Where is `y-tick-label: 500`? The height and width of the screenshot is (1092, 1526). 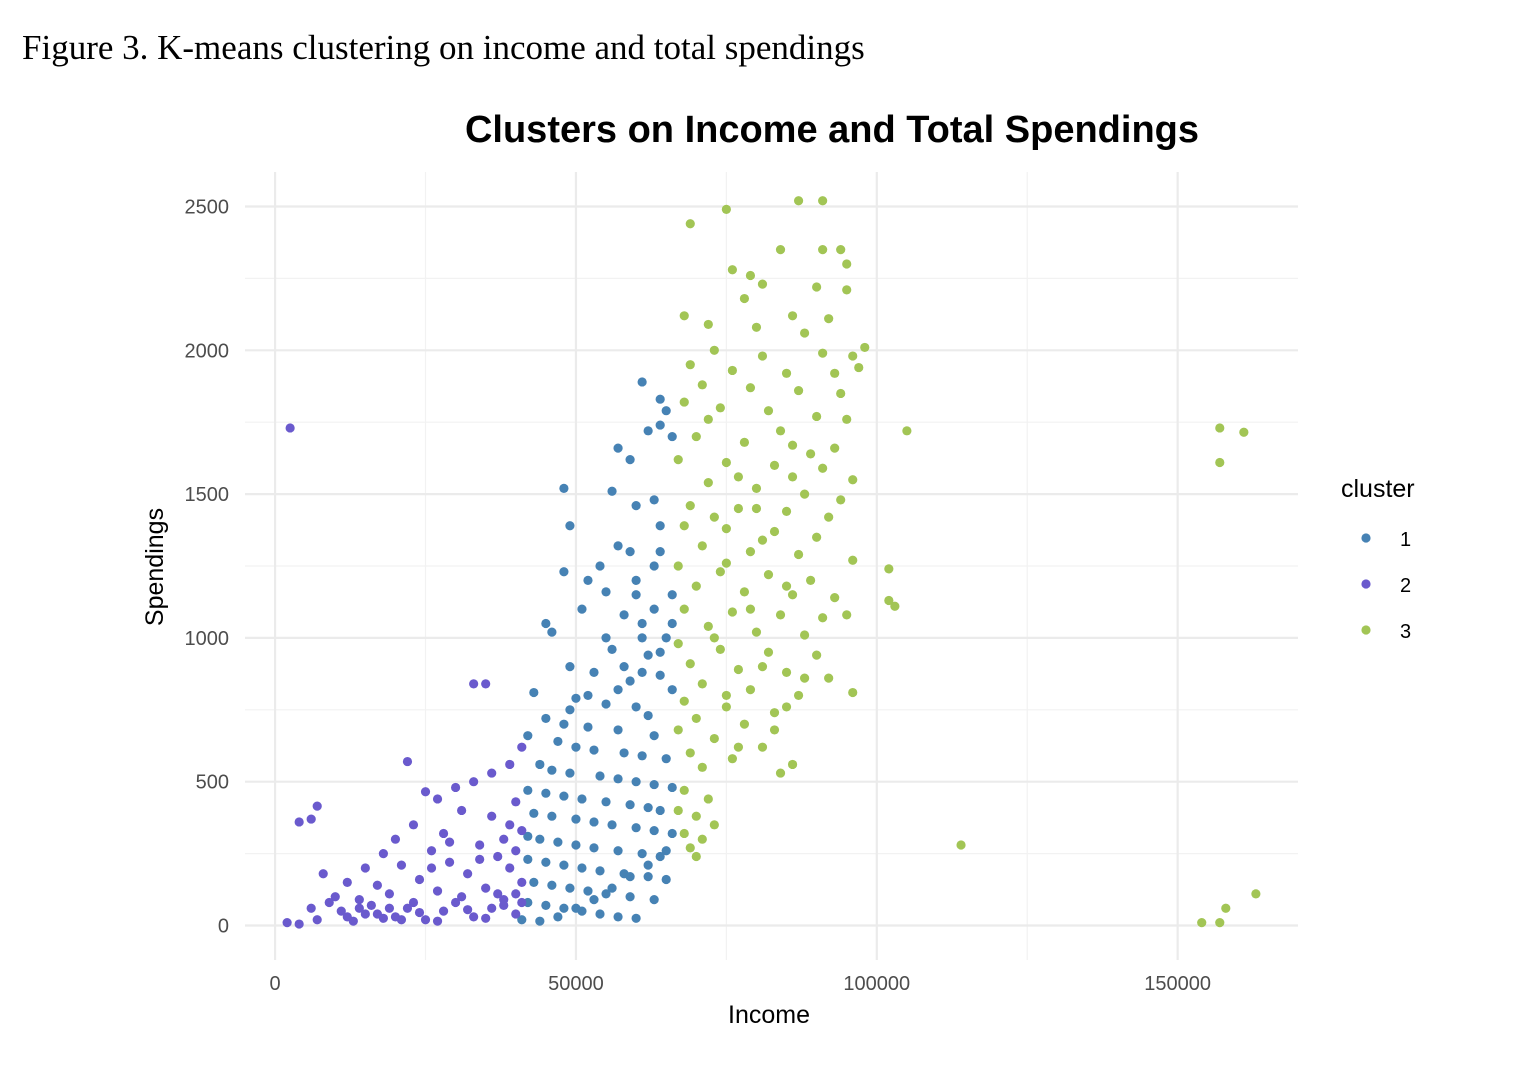
y-tick-label: 500 is located at coordinates (212, 783).